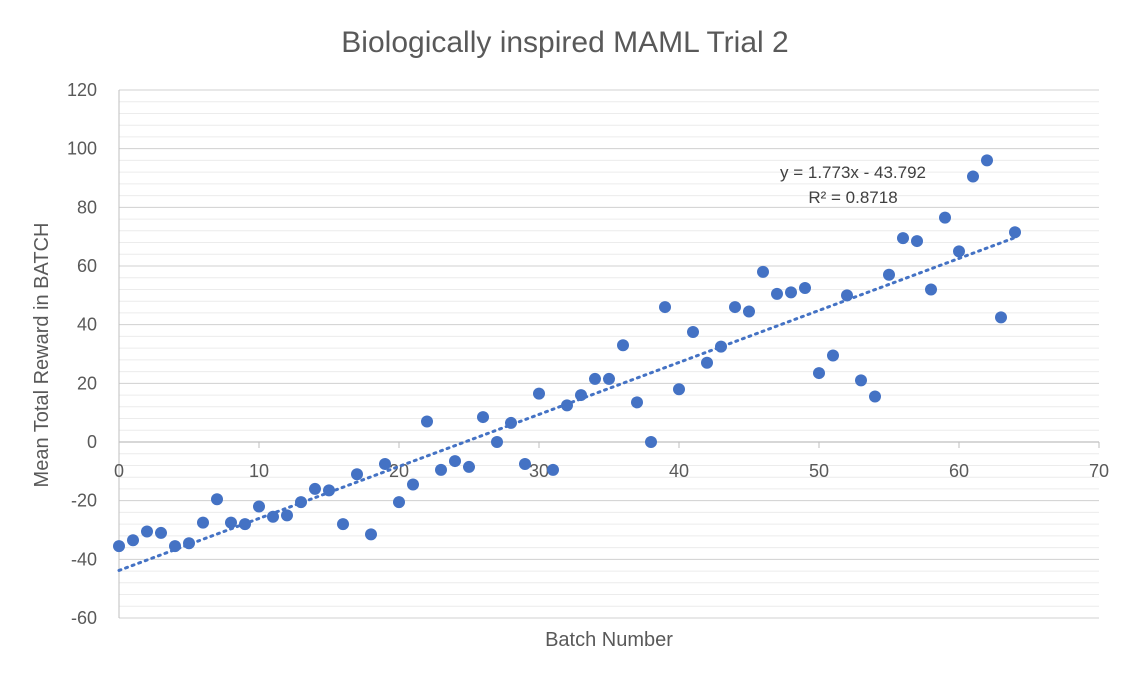 The image size is (1138, 678). I want to click on x-tick-label: 50, so click(819, 471).